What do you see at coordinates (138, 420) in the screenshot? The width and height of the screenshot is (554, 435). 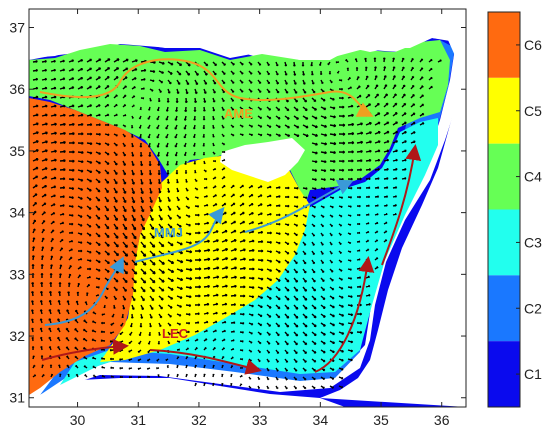 I see `x-tick-label: 31` at bounding box center [138, 420].